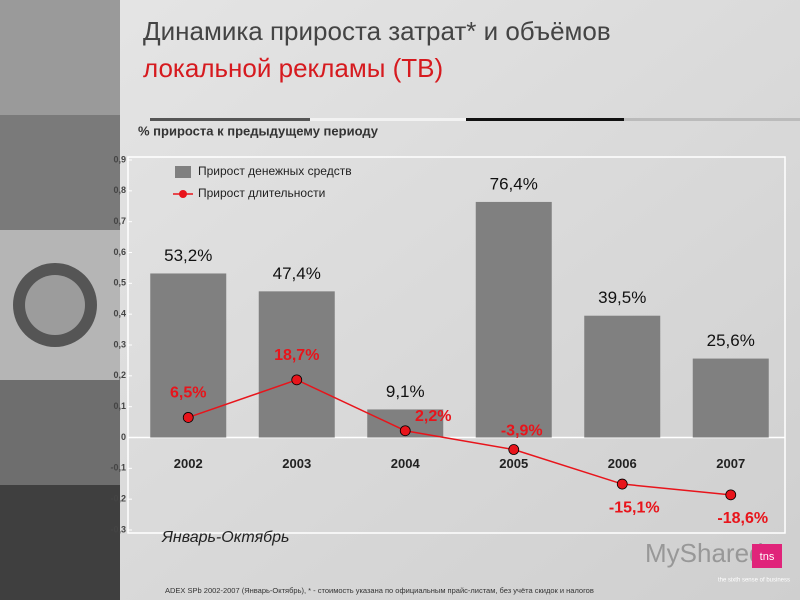 This screenshot has width=800, height=600. Describe the element at coordinates (188, 393) in the screenshot. I see `line-value-label: 6,5%` at that location.